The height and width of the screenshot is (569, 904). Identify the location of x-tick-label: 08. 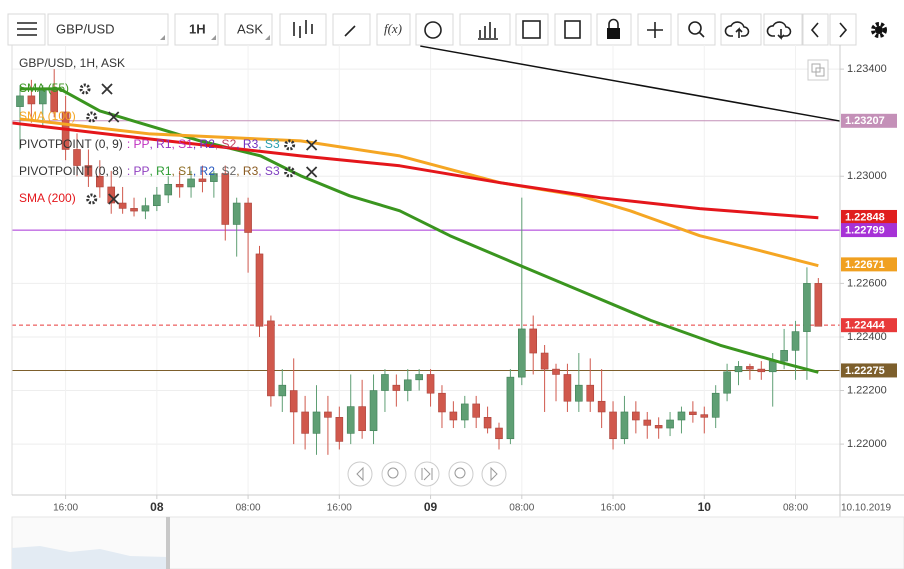
(157, 507).